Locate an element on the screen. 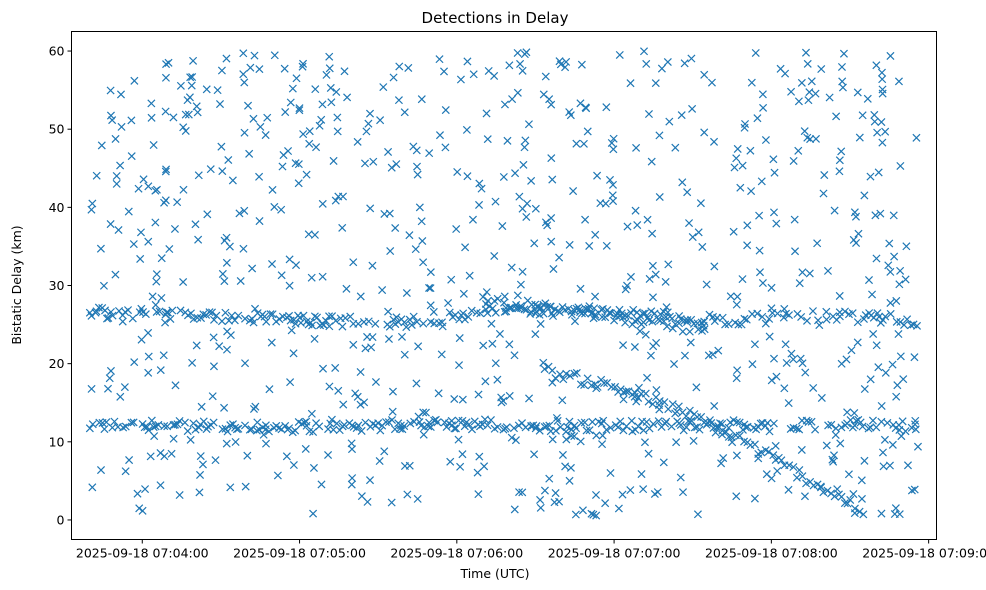 The height and width of the screenshot is (590, 986). y-tick-label: 10 is located at coordinates (57, 441).